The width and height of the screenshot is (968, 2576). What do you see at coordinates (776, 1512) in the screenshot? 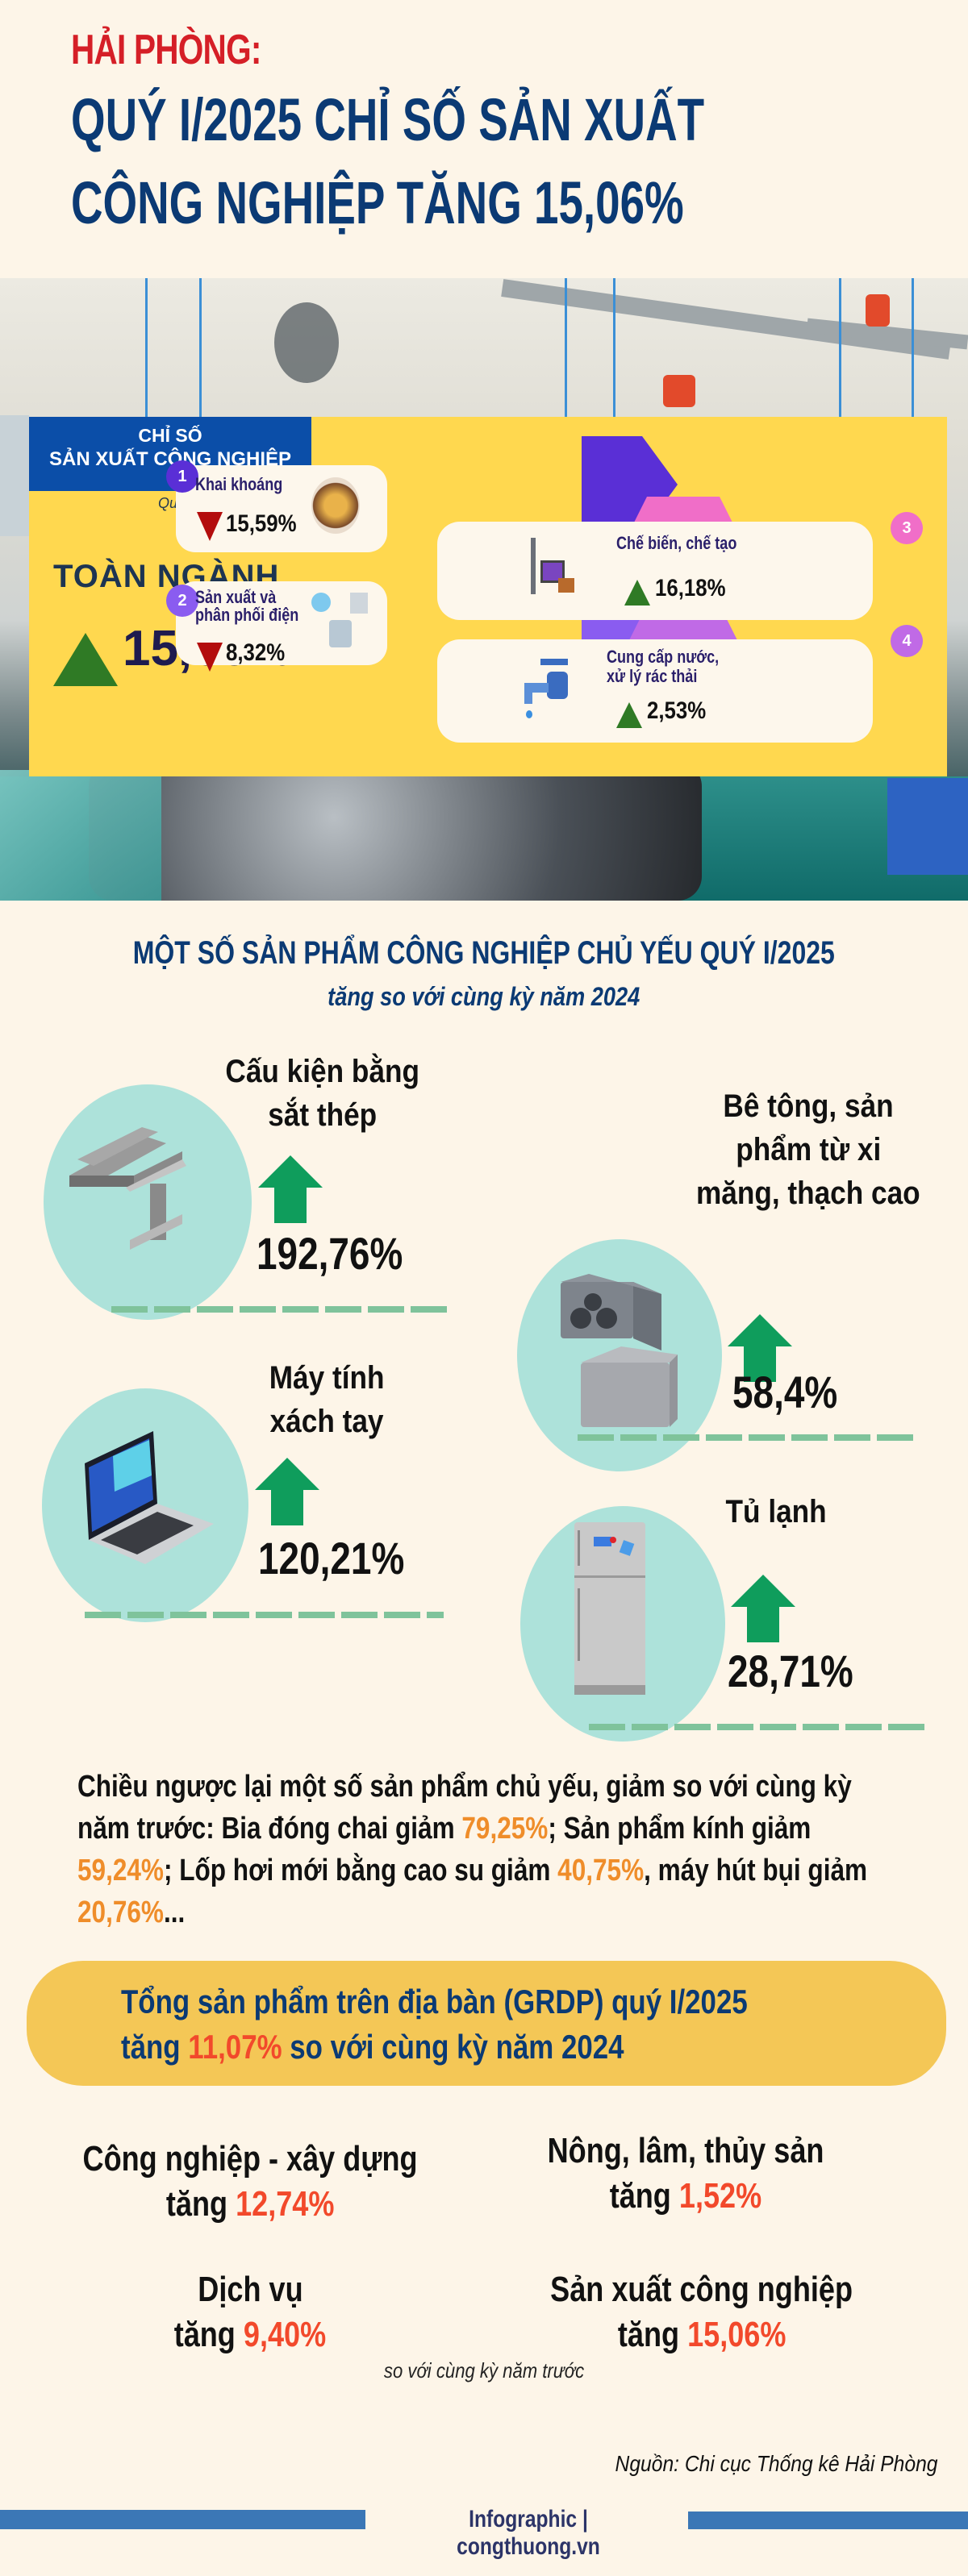
I see `product-name-4: Tủ lạnh` at bounding box center [776, 1512].